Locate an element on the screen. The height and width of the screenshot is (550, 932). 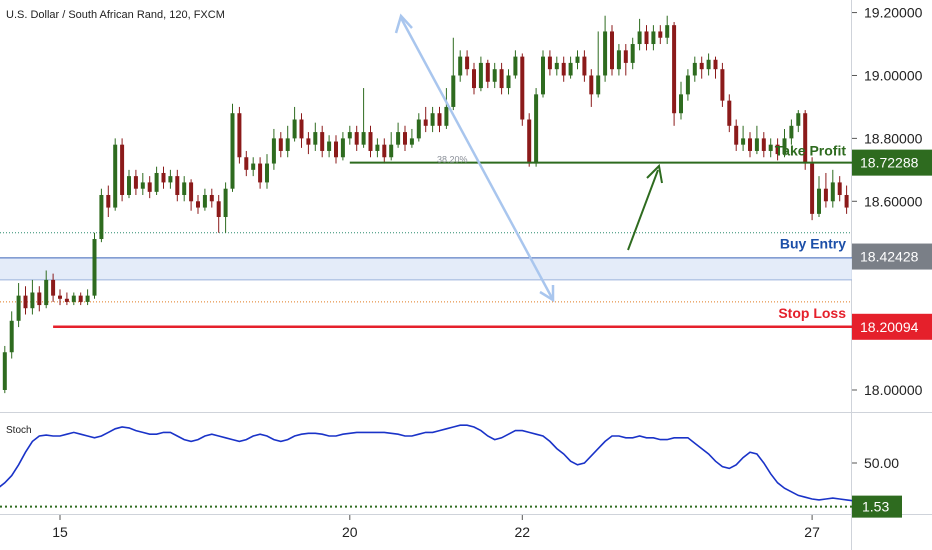
stoch-axis: 50.00 is located at coordinates (875, 463).